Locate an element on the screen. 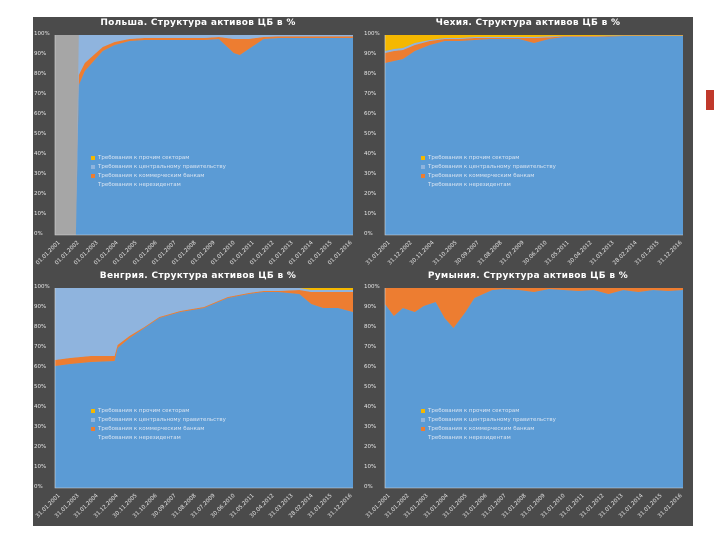 The height and width of the screenshot is (540, 720). chart-title: Венгрия. Структура активов ЦБ в % is located at coordinates (198, 276).